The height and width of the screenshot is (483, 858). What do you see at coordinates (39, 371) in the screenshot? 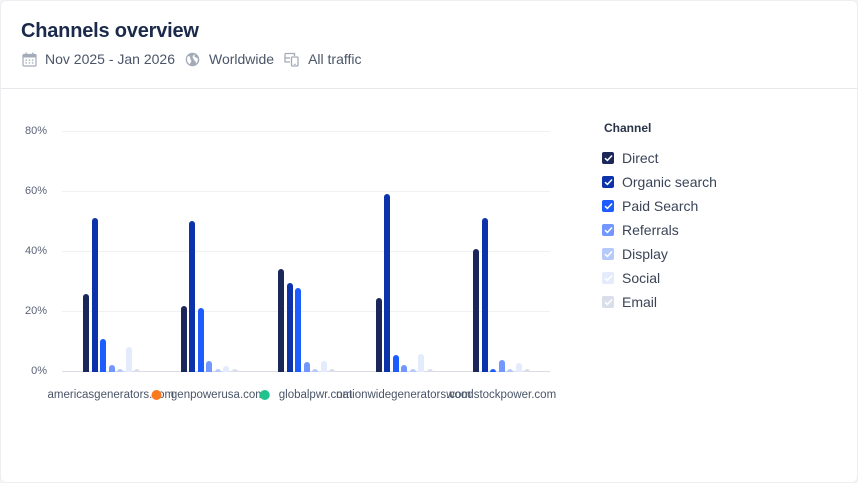
I see `y-tick-label: 0%` at bounding box center [39, 371].